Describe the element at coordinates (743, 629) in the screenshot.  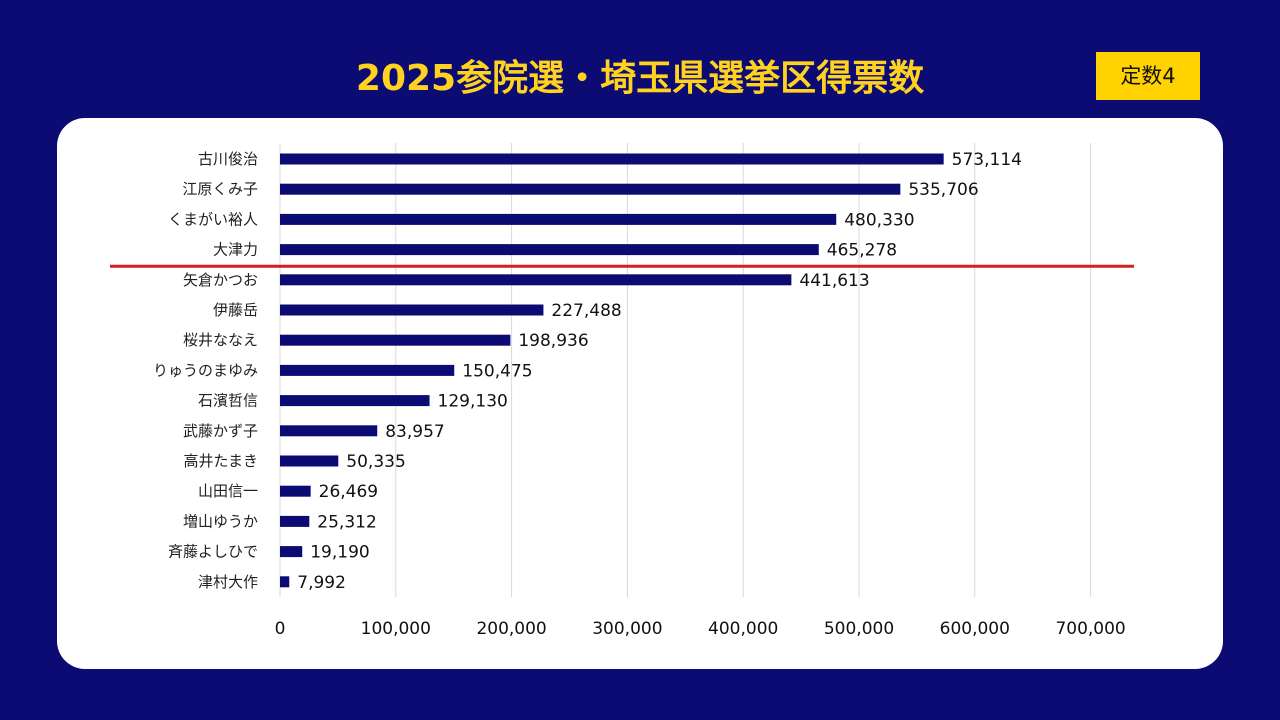
I see `x-tick-label: 400,000` at that location.